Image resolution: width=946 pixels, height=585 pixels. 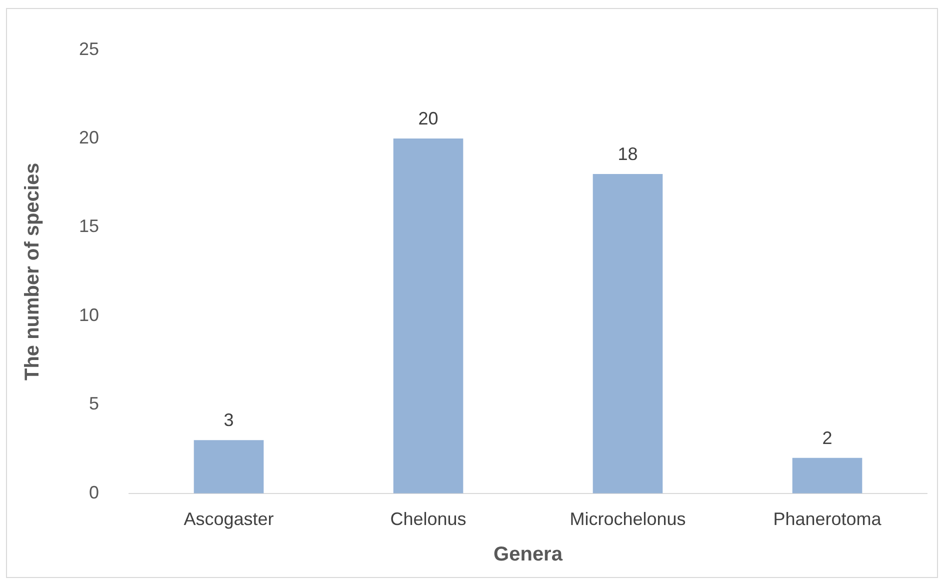 What do you see at coordinates (229, 420) in the screenshot?
I see `data-label: 3` at bounding box center [229, 420].